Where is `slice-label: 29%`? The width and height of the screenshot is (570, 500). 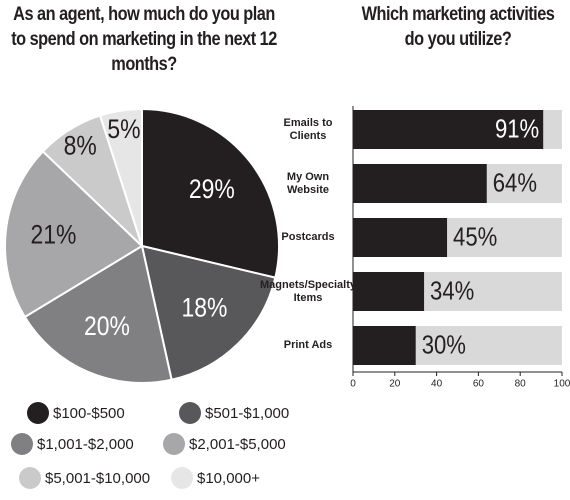 slice-label: 29% is located at coordinates (212, 189).